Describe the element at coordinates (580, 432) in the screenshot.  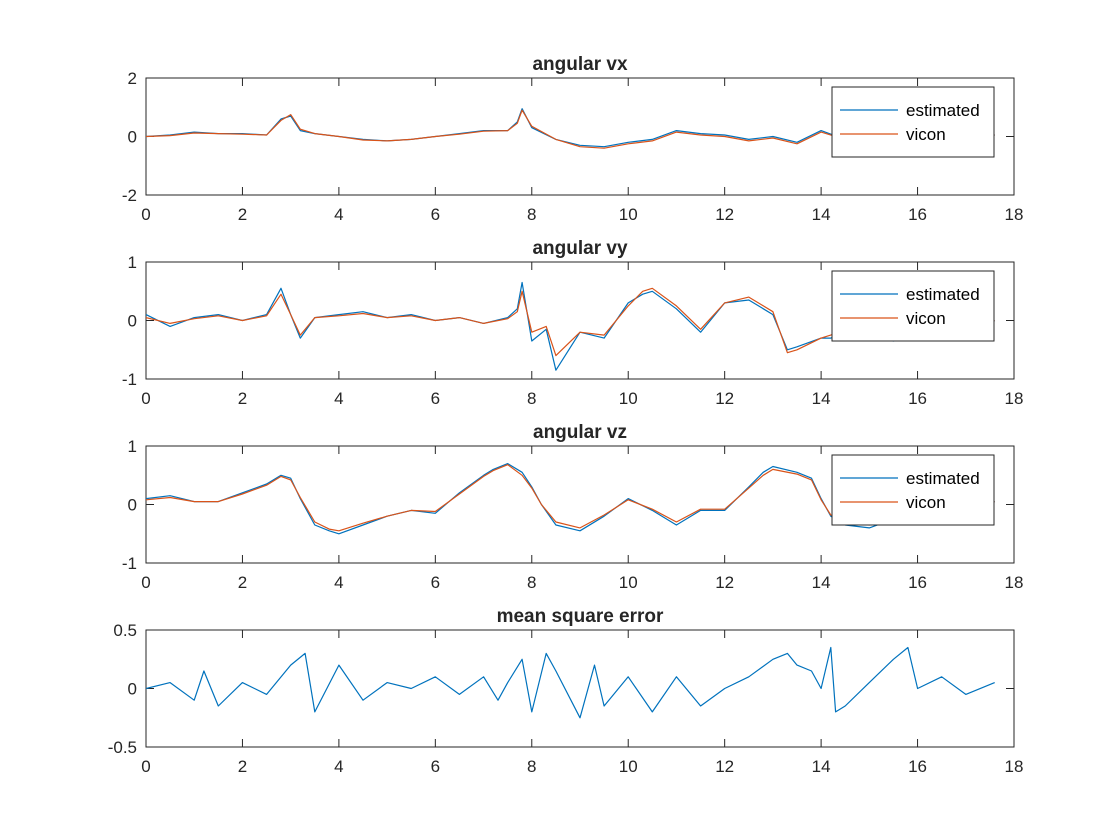
I see `subplot-title: angular vz` at that location.